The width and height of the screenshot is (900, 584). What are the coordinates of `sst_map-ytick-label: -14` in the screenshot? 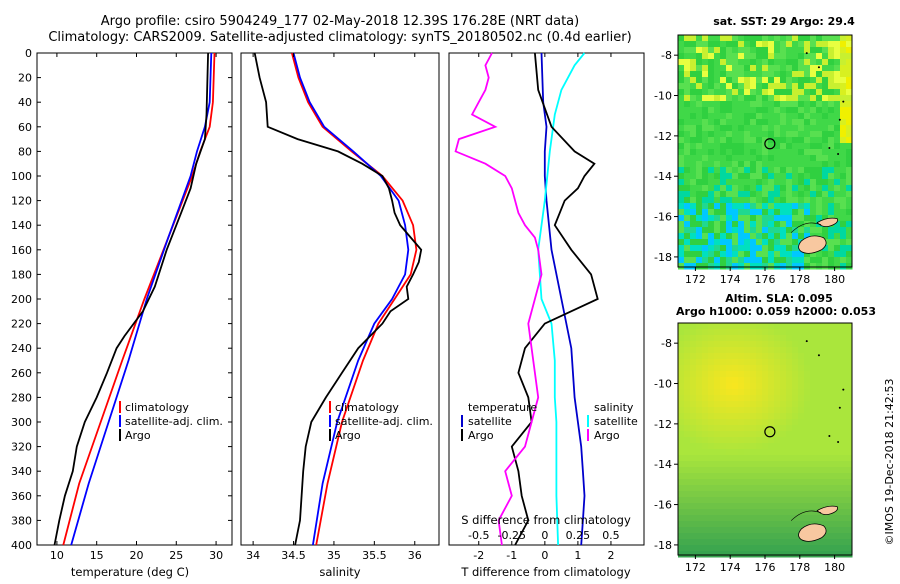 It's located at (663, 176).